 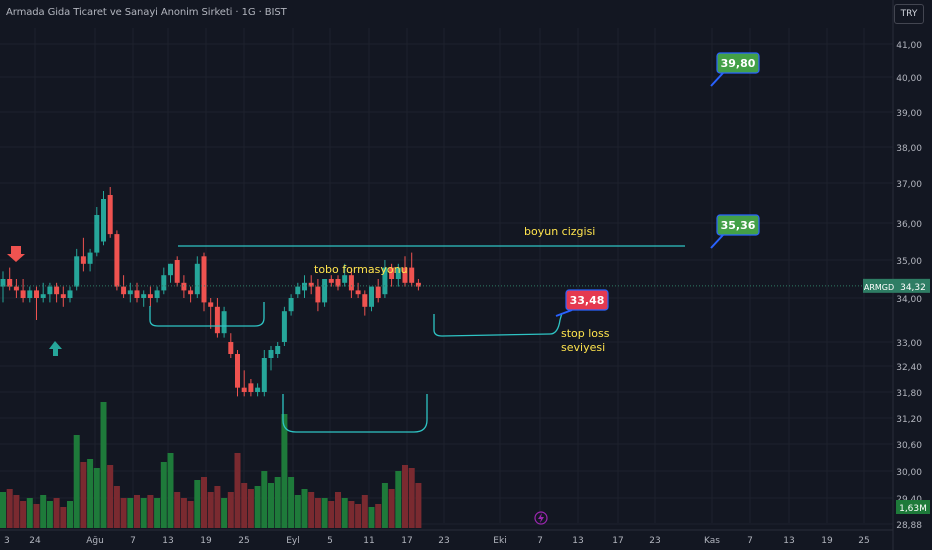 What do you see at coordinates (909, 446) in the screenshot?
I see `y-tick-label: 30,60` at bounding box center [909, 446].